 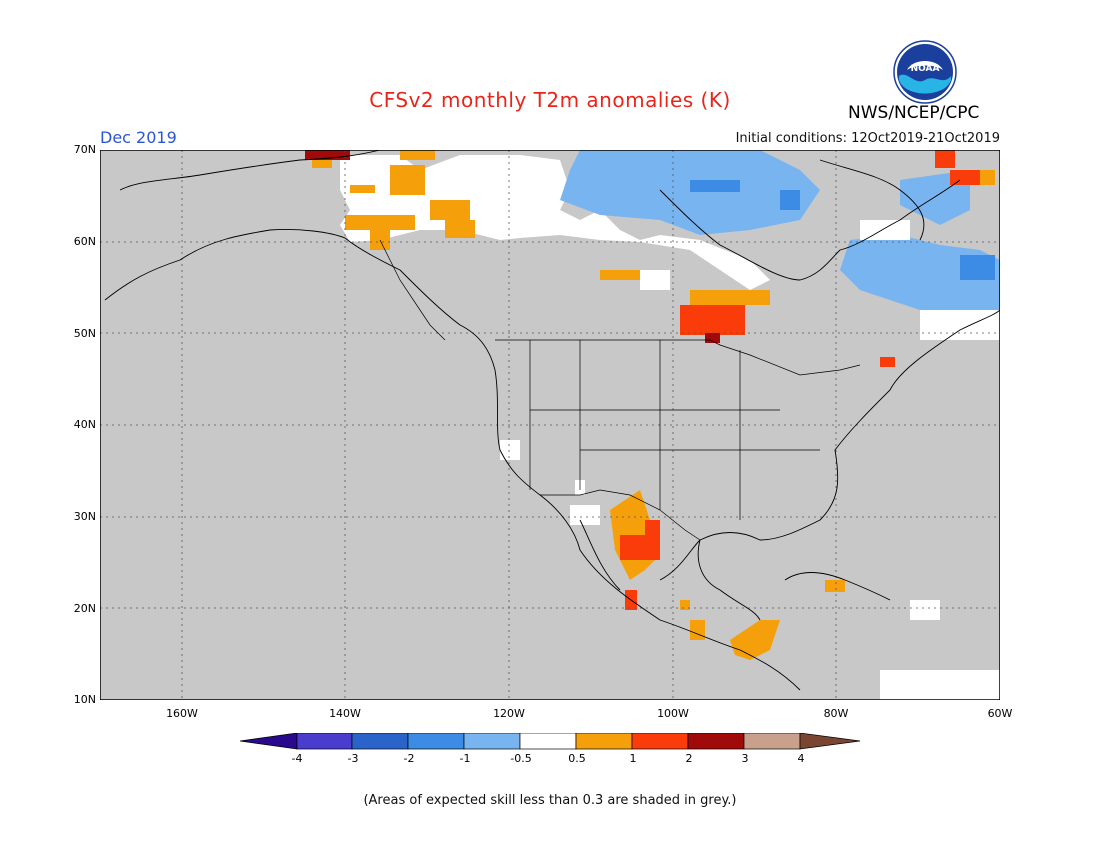 What do you see at coordinates (84, 424) in the screenshot?
I see `lat-label-40n: 40N` at bounding box center [84, 424].